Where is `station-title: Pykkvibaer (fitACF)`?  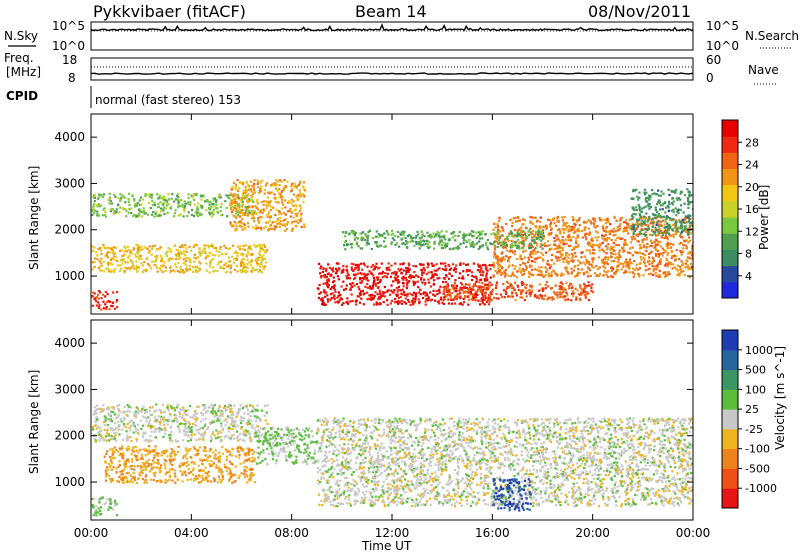 station-title: Pykkvibaer (fitACF) is located at coordinates (169, 11).